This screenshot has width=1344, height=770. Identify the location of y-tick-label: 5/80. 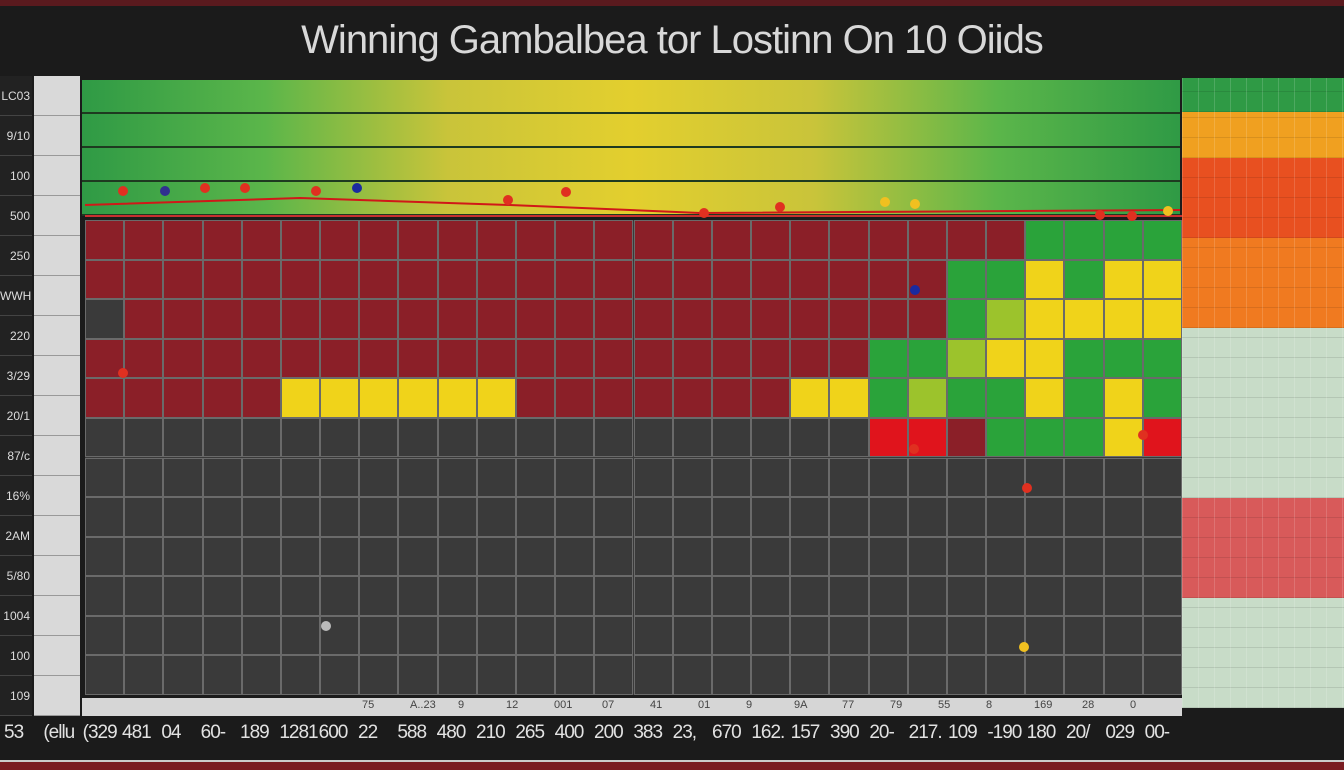
(16, 576).